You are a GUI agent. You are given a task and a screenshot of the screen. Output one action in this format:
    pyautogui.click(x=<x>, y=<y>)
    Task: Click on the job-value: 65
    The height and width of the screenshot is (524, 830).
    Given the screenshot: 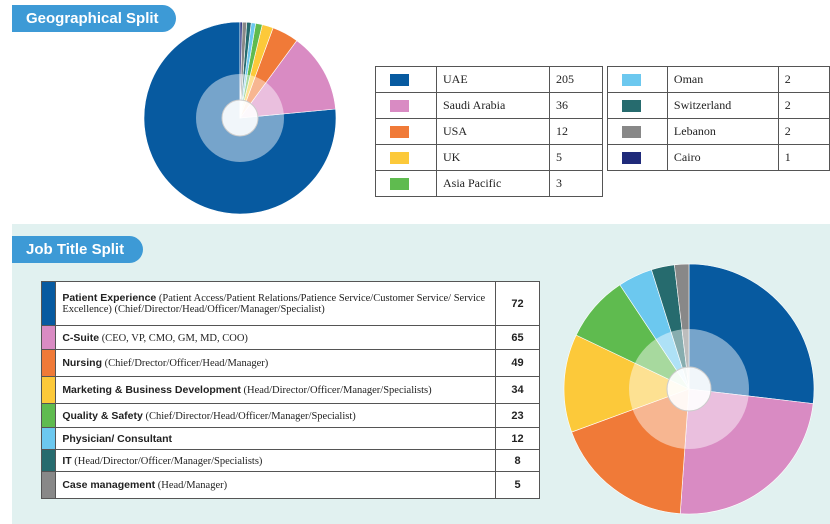 What is the action you would take?
    pyautogui.click(x=517, y=337)
    